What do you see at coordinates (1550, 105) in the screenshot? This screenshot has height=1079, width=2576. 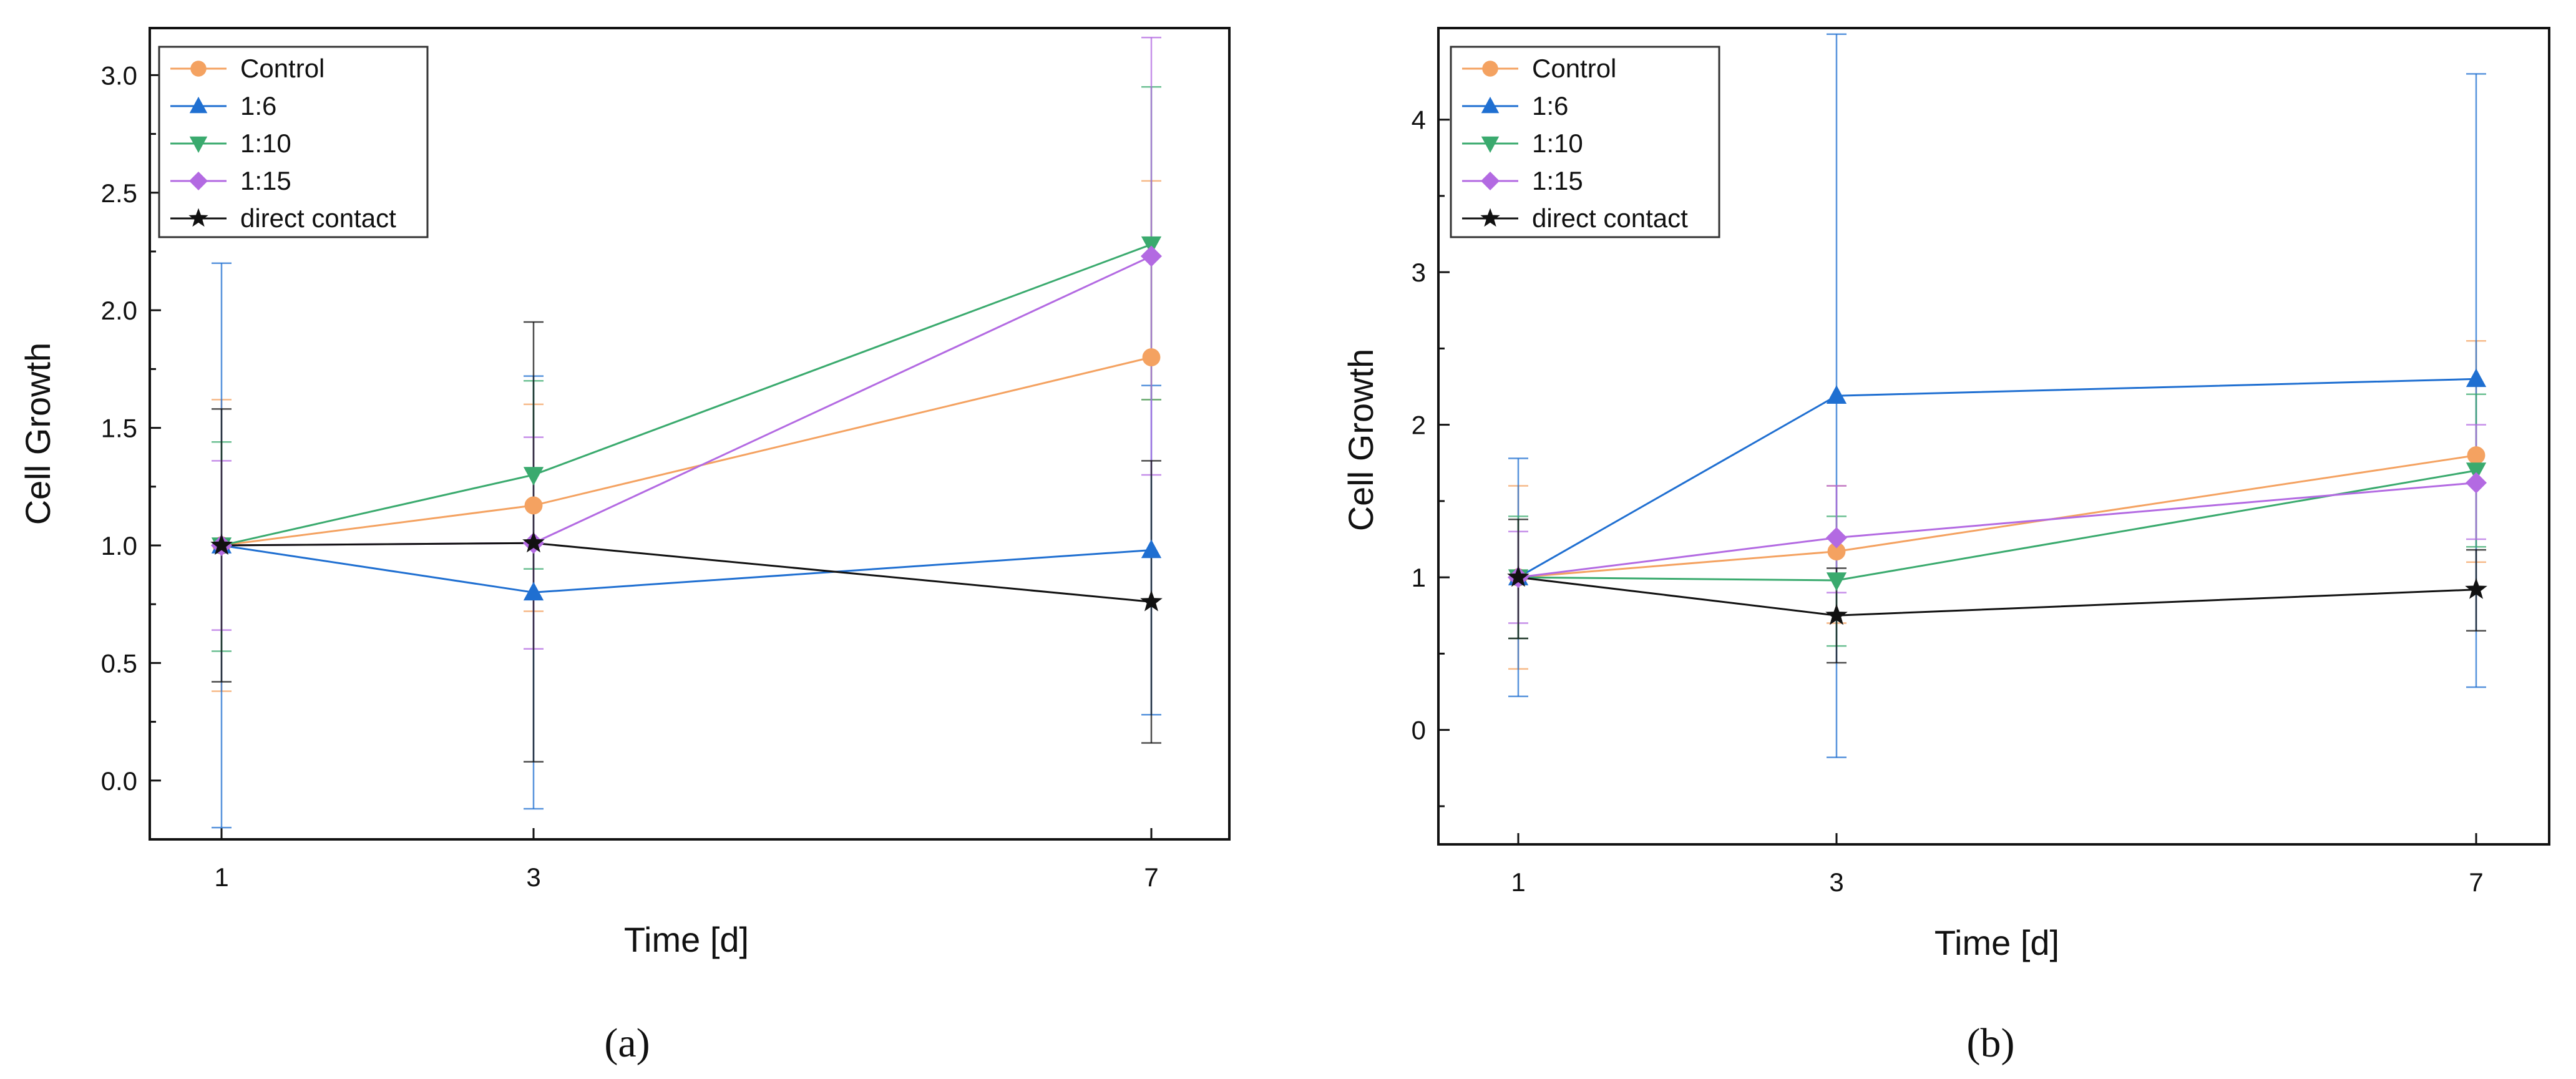 I see `legend-label-b: 1:6` at bounding box center [1550, 105].